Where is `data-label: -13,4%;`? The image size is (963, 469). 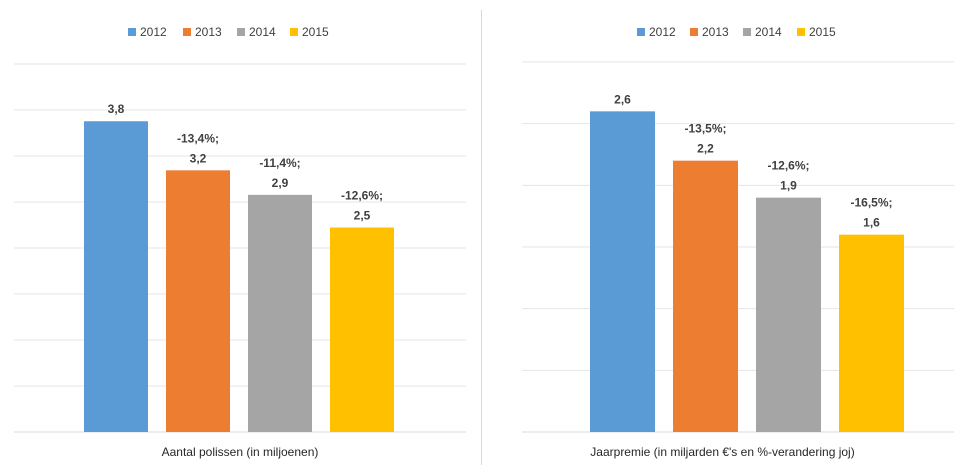
data-label: -13,4%; is located at coordinates (198, 138).